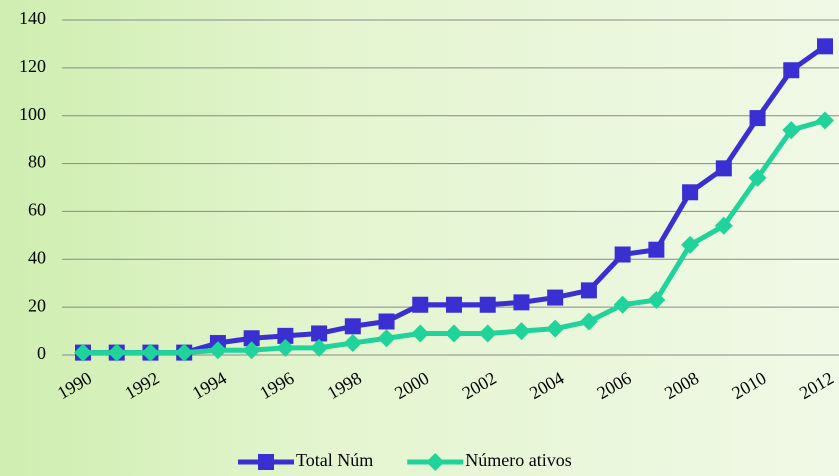  What do you see at coordinates (681, 385) in the screenshot?
I see `x-tick-label: 2008` at bounding box center [681, 385].